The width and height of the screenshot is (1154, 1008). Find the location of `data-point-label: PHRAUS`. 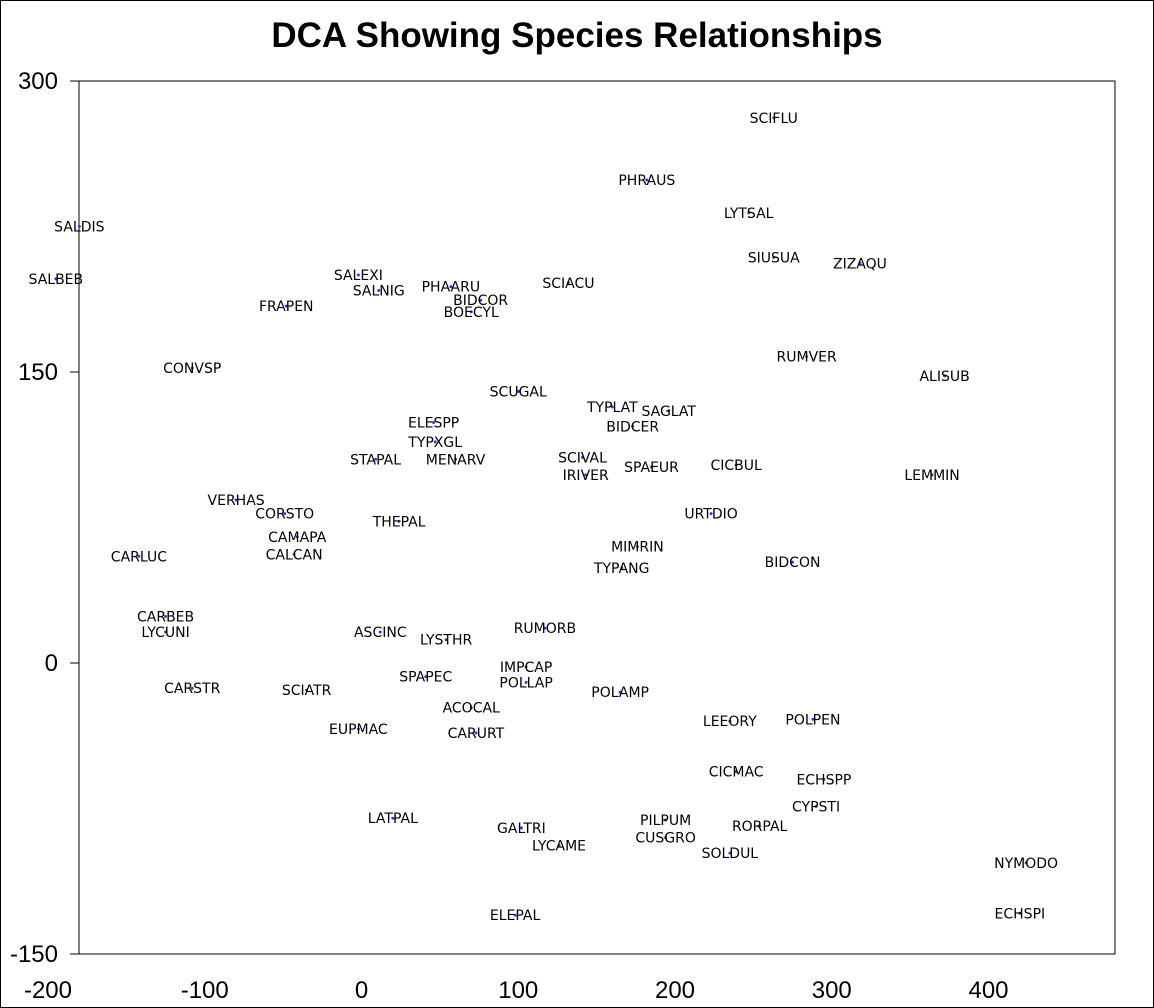

data-point-label: PHRAUS is located at coordinates (646, 181).